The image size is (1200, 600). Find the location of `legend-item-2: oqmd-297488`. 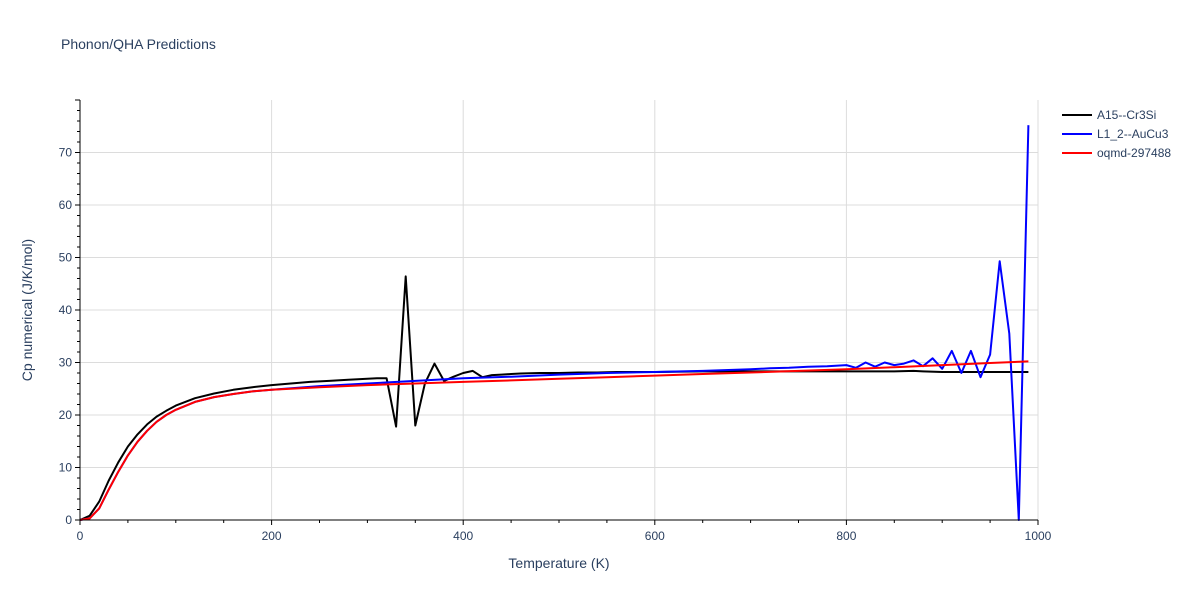

legend-item-2: oqmd-297488 is located at coordinates (1116, 153).